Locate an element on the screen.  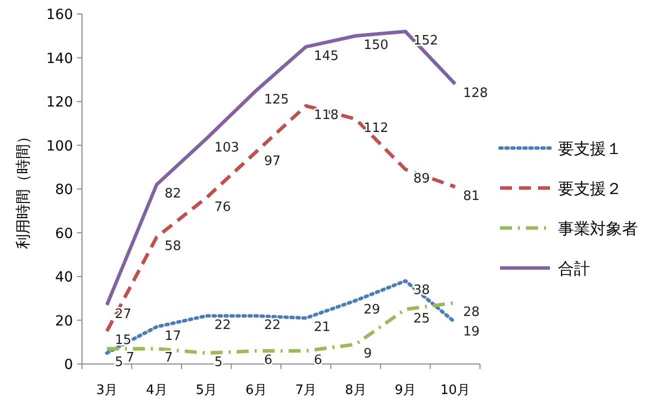
x-tick-label: 6月 is located at coordinates (256, 390).